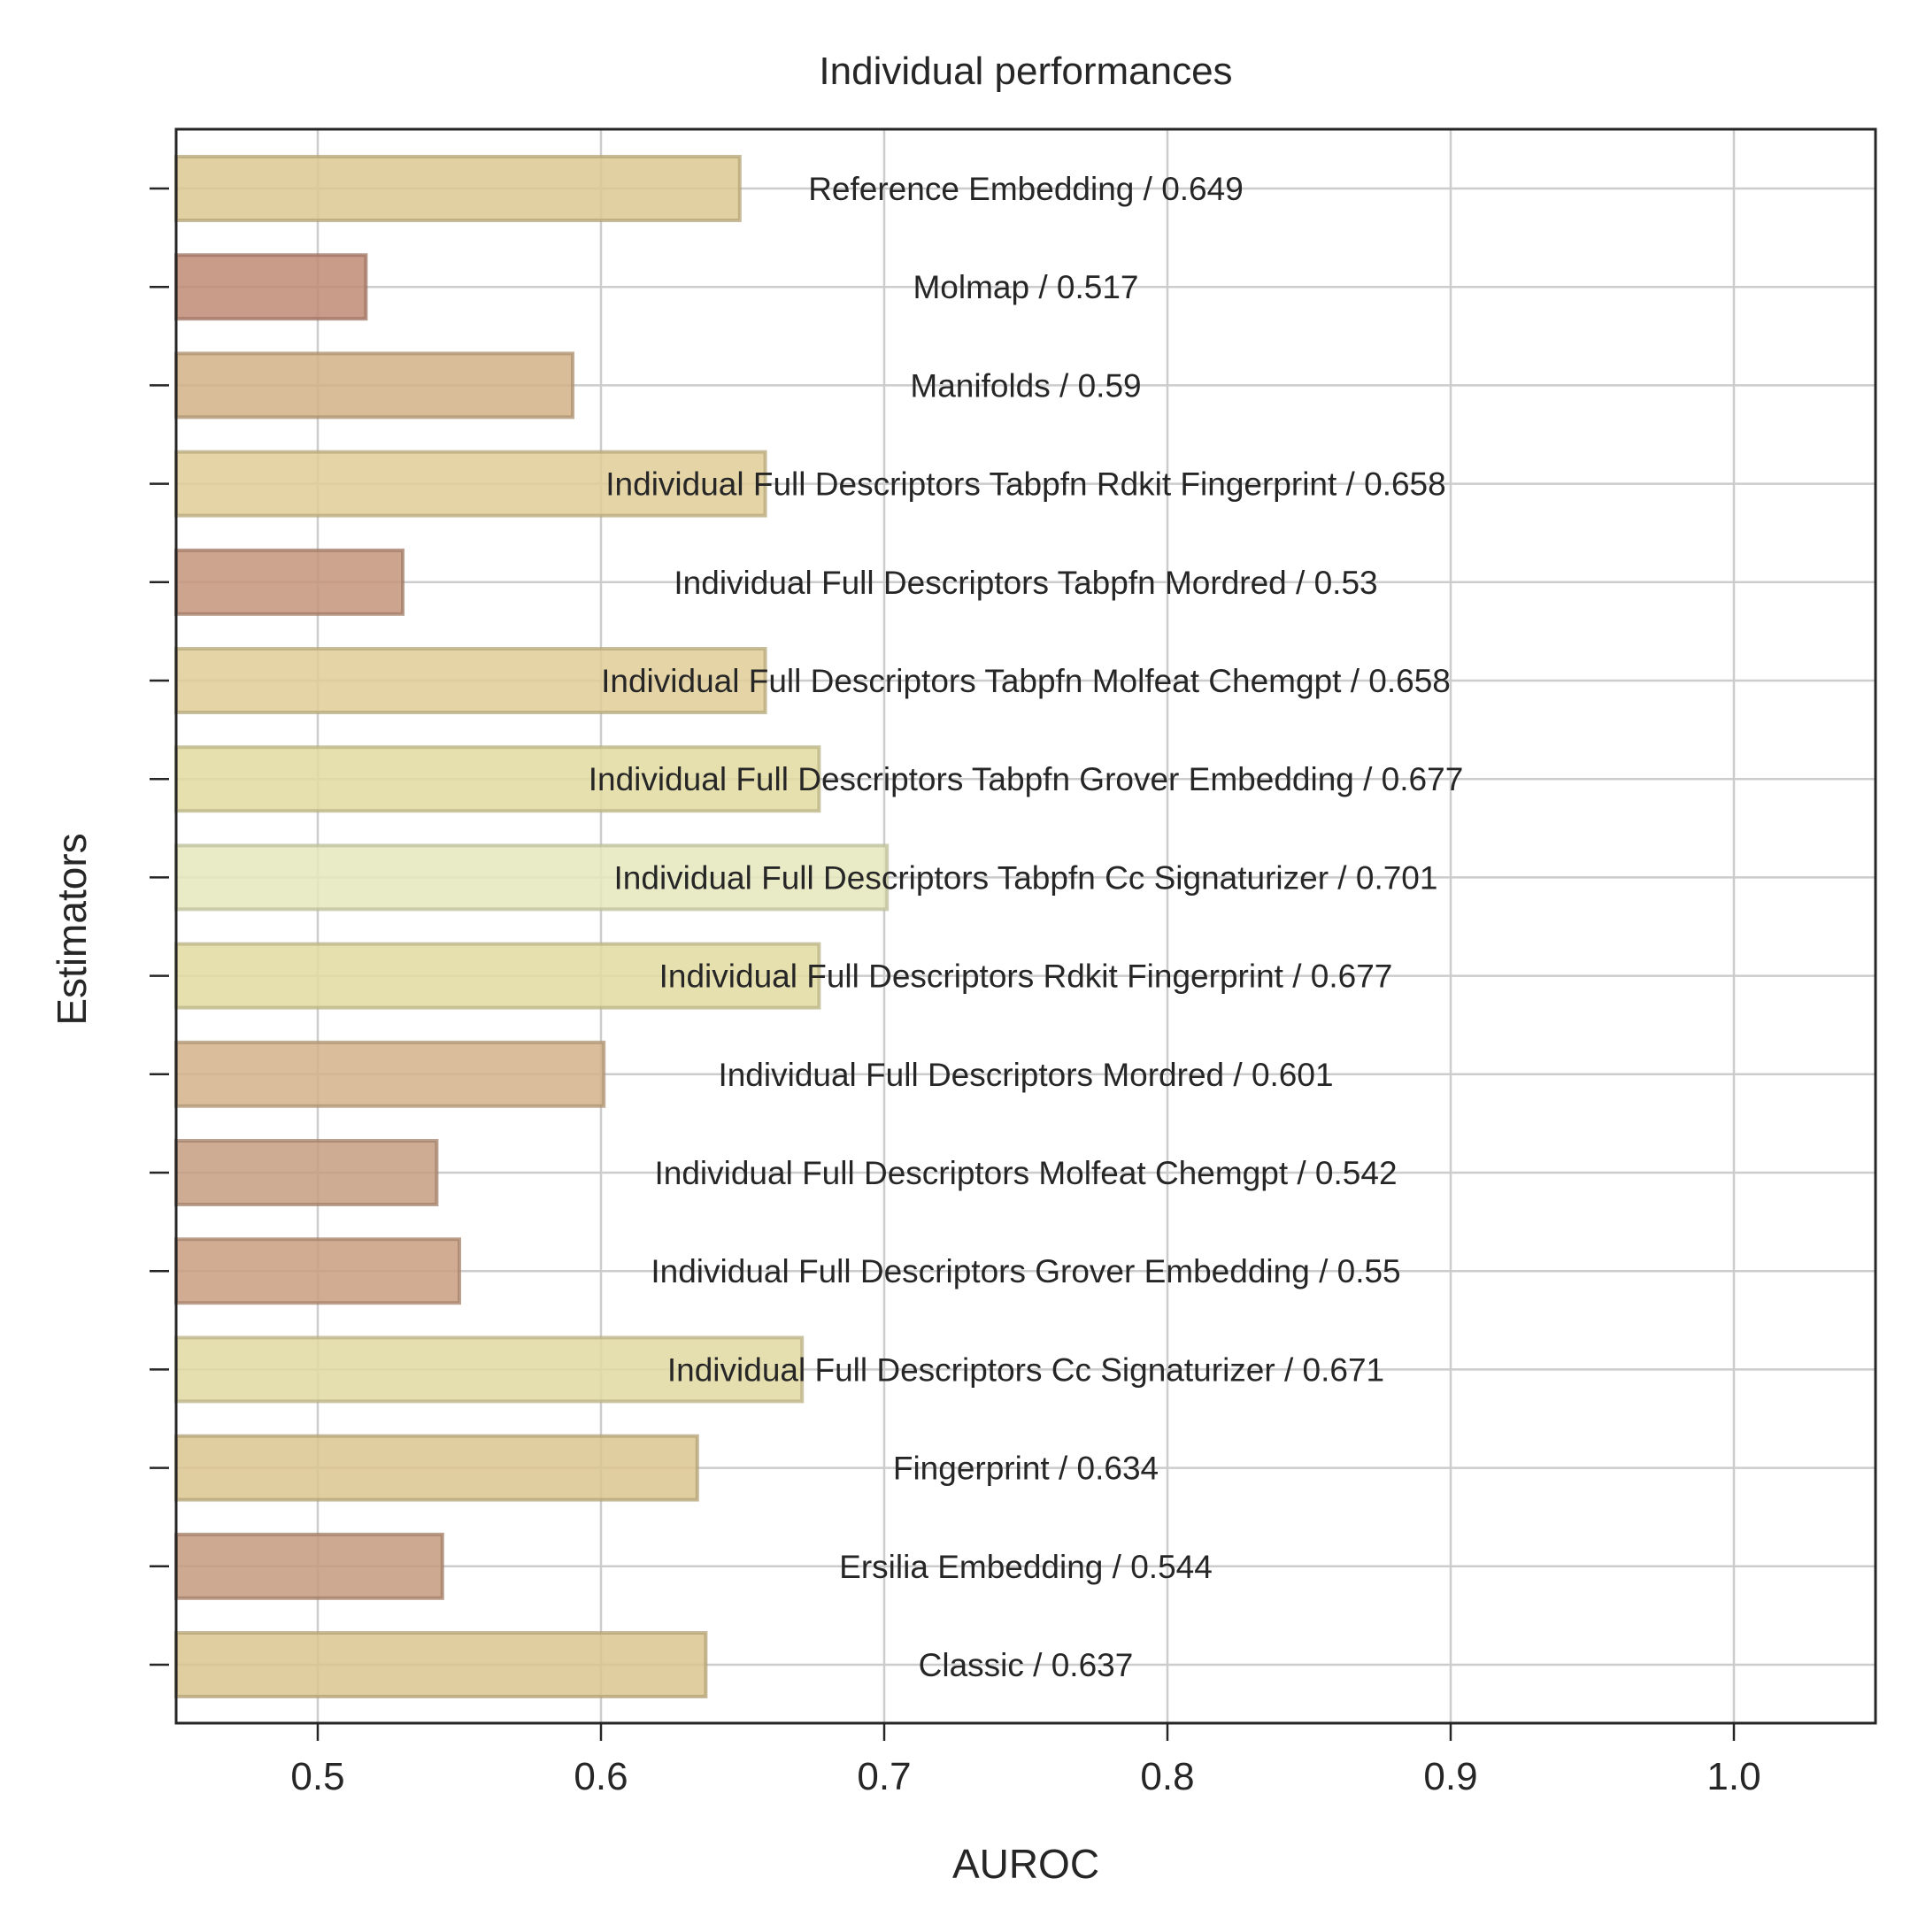  I want to click on x-tick-label: 0.5, so click(317, 1776).